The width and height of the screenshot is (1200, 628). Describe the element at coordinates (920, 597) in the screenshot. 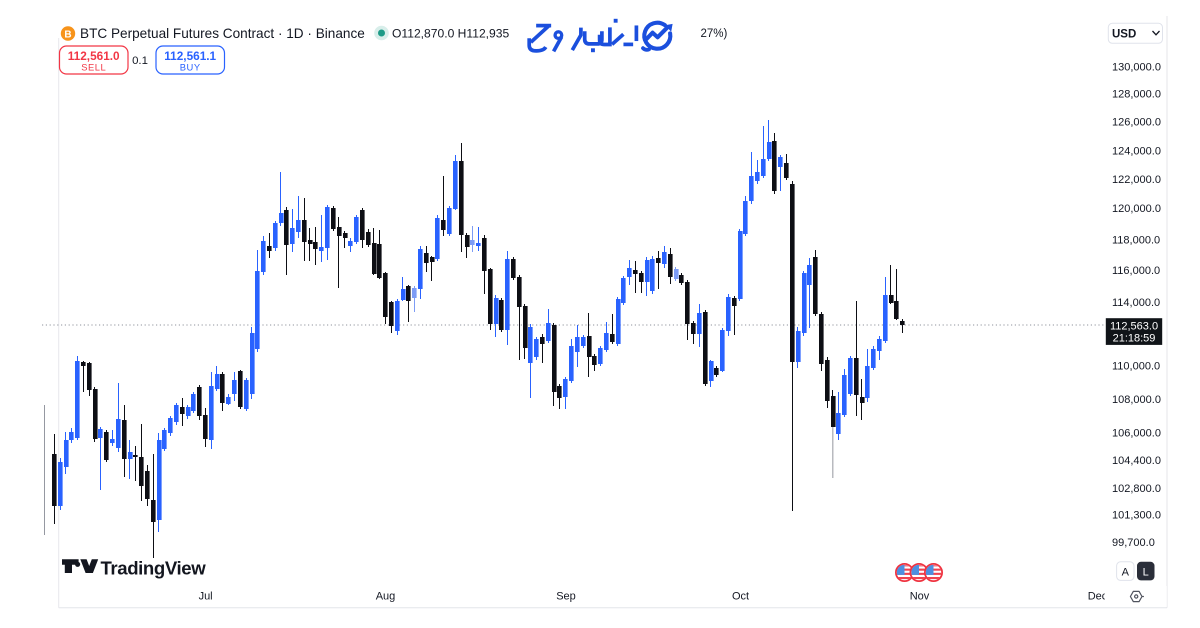

I see `svg-text: Nov` at that location.